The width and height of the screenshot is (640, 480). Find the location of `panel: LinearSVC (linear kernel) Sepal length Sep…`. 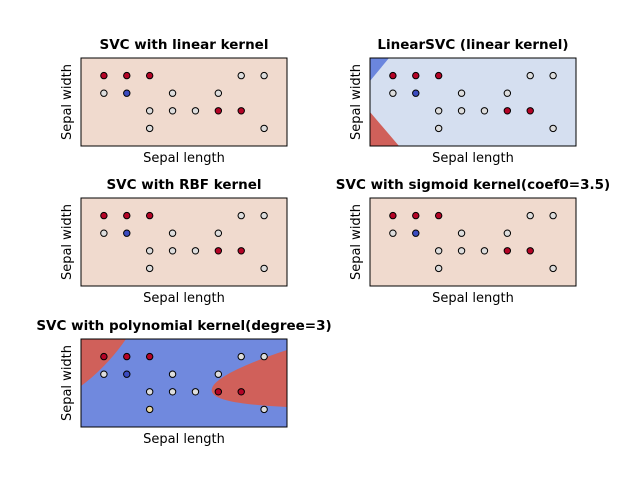

panel: LinearSVC (linear kernel) Sepal length Sep… is located at coordinates (463, 101).